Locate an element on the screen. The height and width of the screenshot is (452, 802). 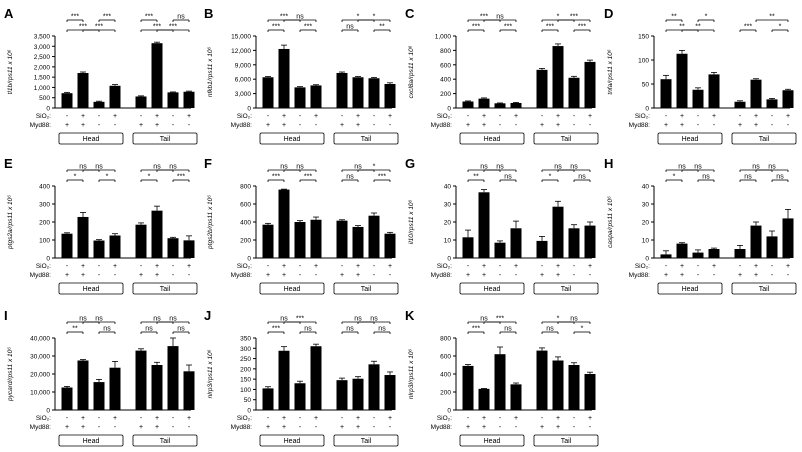
y-tick-label: 30 is located at coordinates (448, 205).